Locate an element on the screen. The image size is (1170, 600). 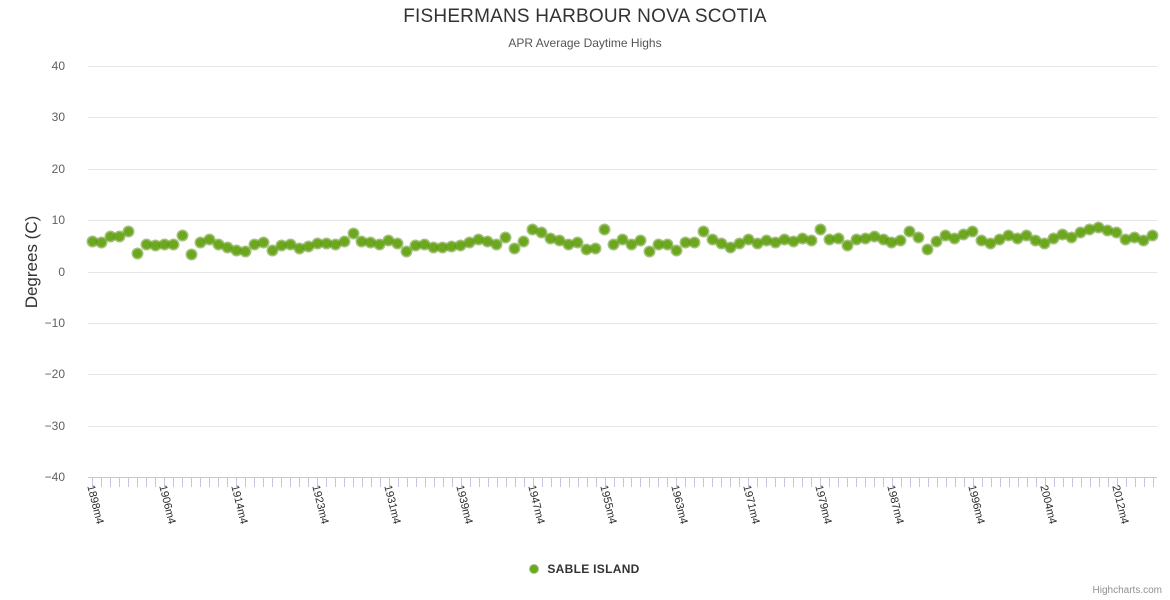
chart-legend: SABLE ISLAND is located at coordinates (585, 569).